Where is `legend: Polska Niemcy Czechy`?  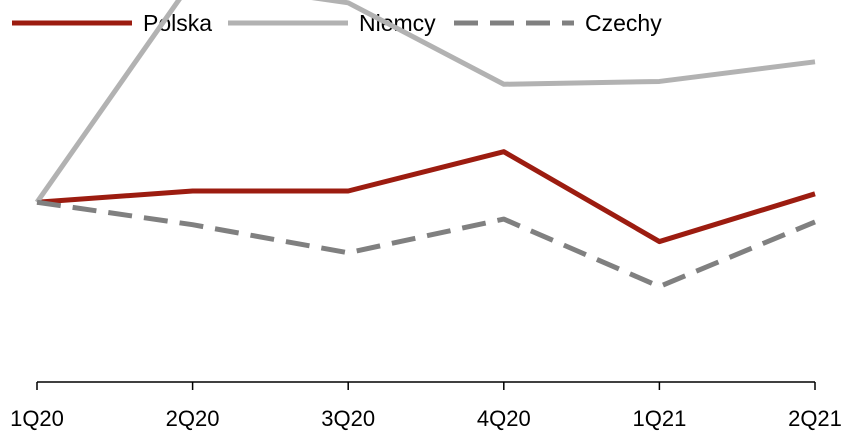 legend: Polska Niemcy Czechy is located at coordinates (337, 23).